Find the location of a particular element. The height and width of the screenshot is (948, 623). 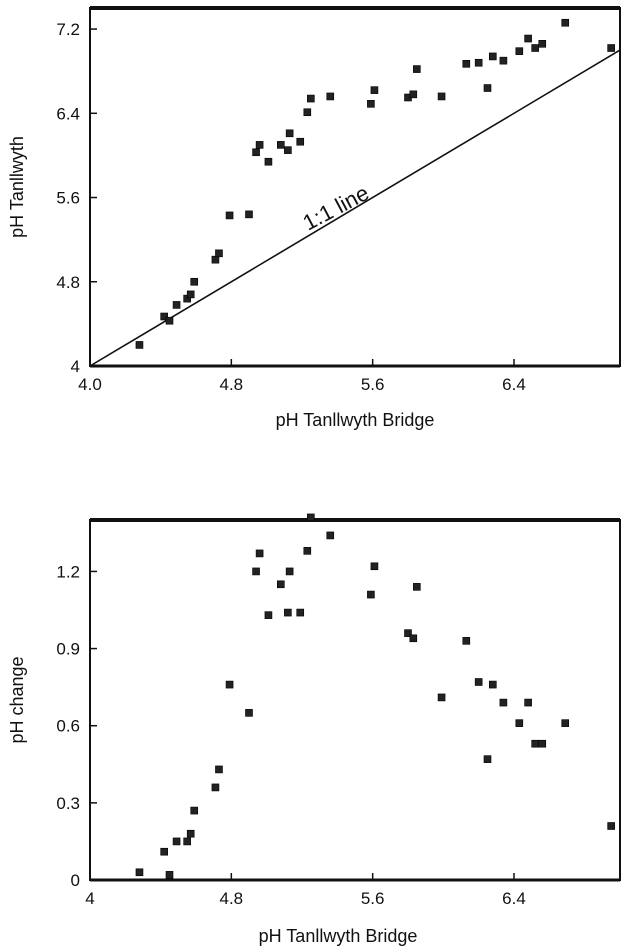

x-tick-label: 4.0 is located at coordinates (90, 384).